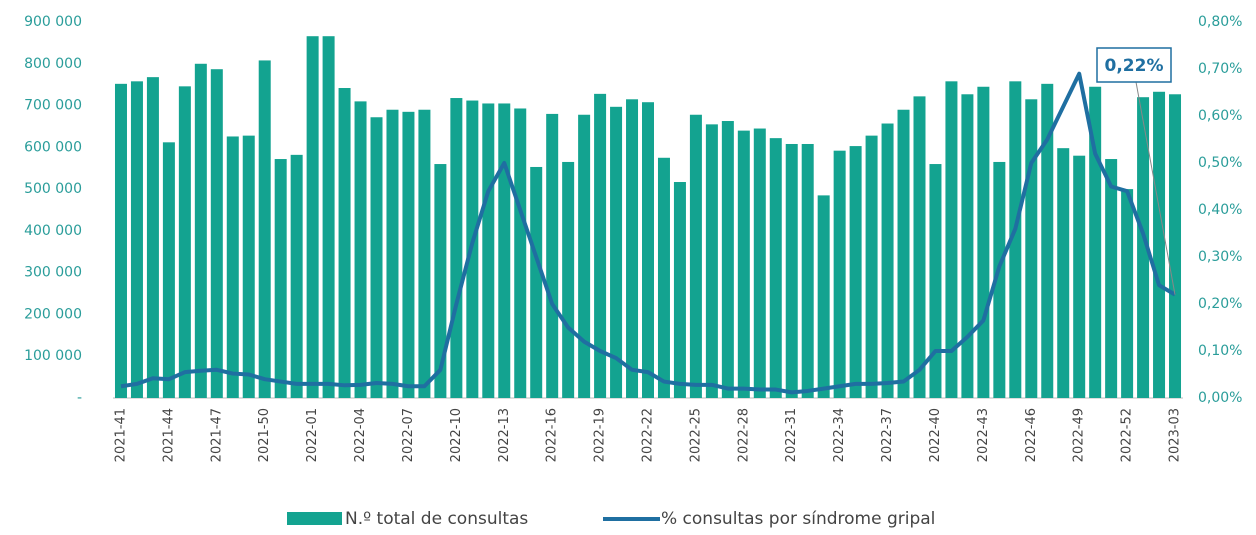 The height and width of the screenshot is (535, 1256). I want to click on x-tick-label: 2022-13, so click(504, 435).